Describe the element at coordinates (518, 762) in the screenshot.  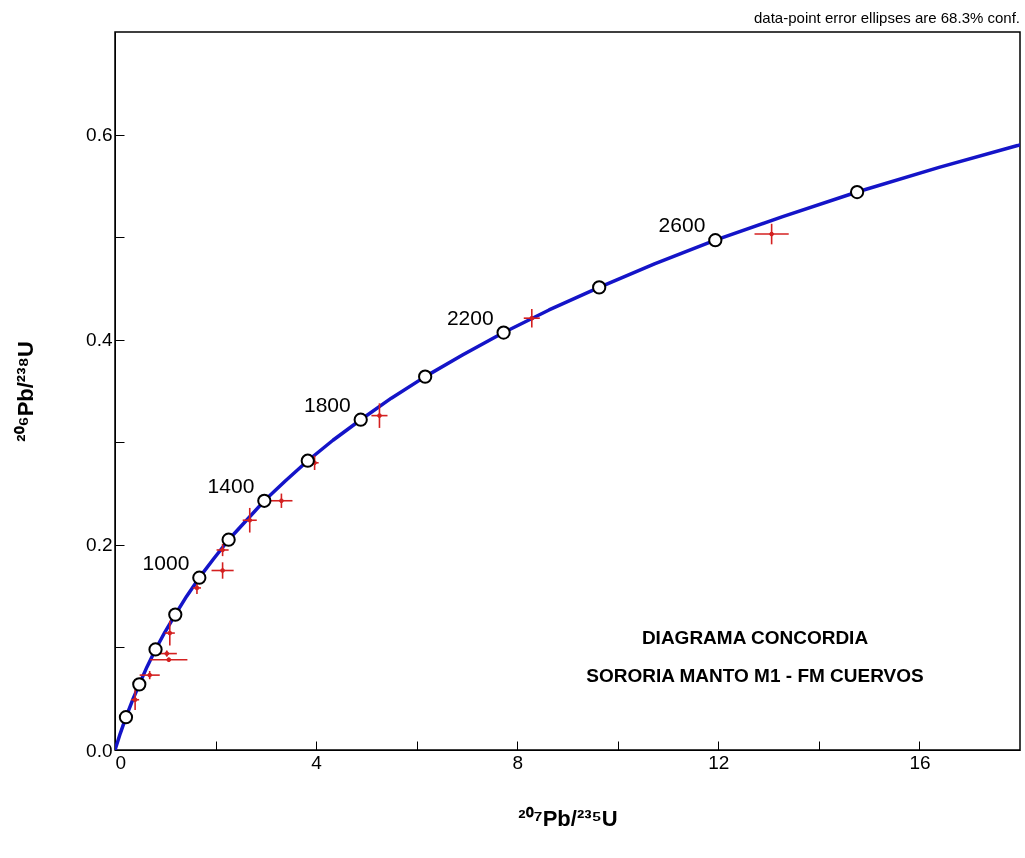
I see `x-tick-label: 8` at that location.